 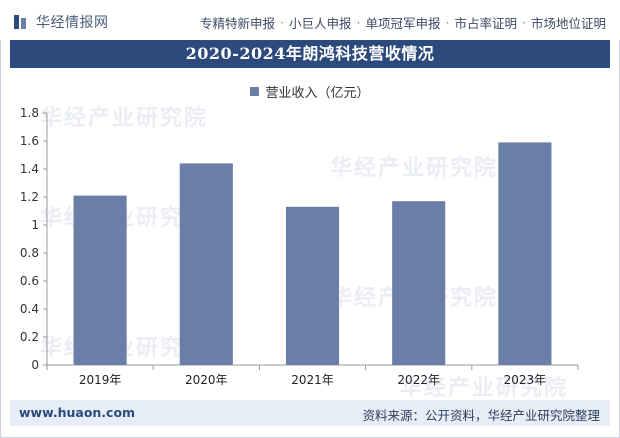 I want to click on y-tick-label: 0.8, so click(x=29, y=253).